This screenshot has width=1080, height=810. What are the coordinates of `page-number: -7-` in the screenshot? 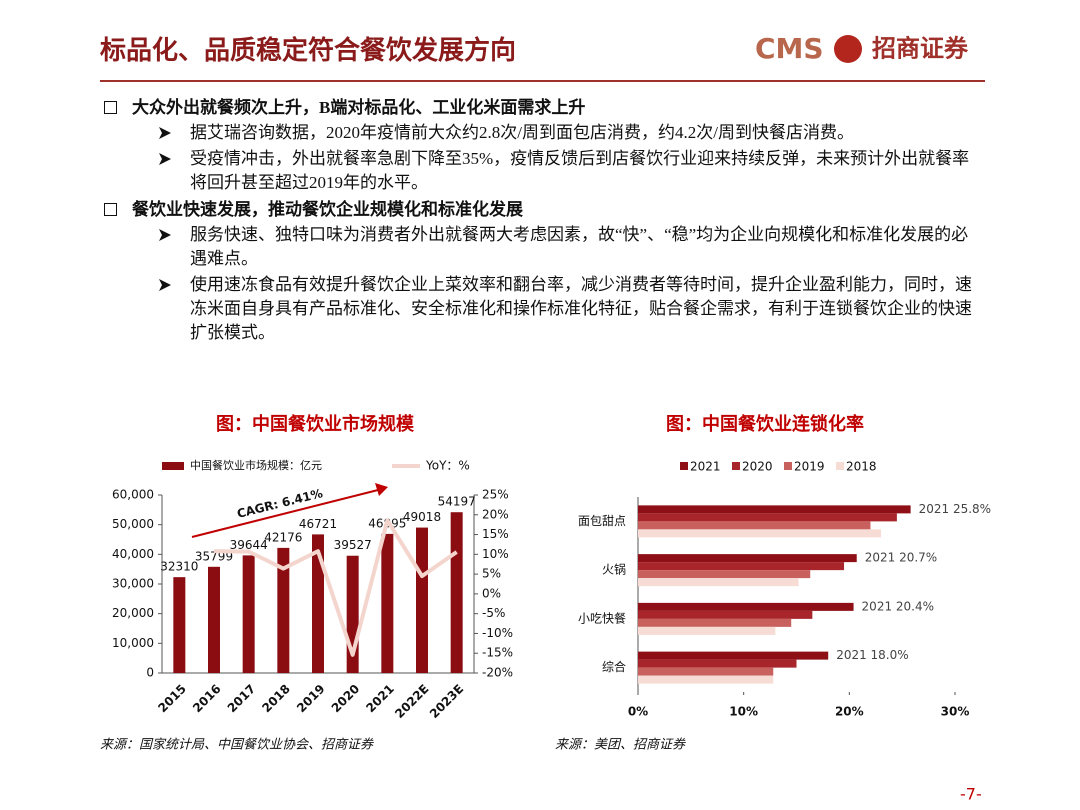 It's located at (971, 794).